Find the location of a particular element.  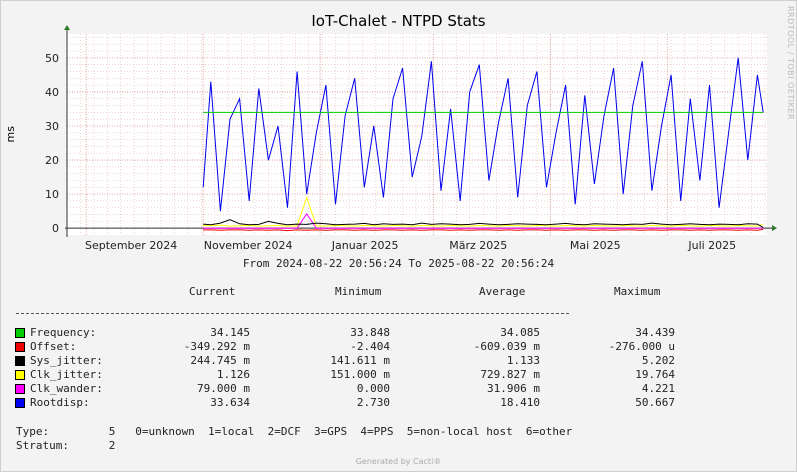

legend-average: 31.906 m is located at coordinates (513, 388).